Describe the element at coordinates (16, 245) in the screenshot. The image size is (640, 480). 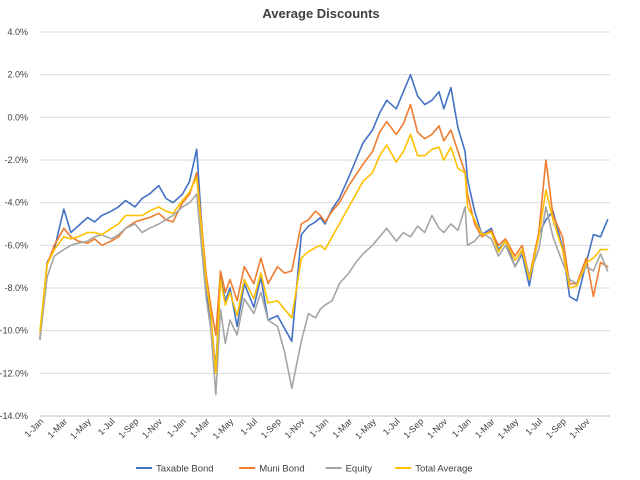
I see `y-tick-label: -6.0%` at that location.